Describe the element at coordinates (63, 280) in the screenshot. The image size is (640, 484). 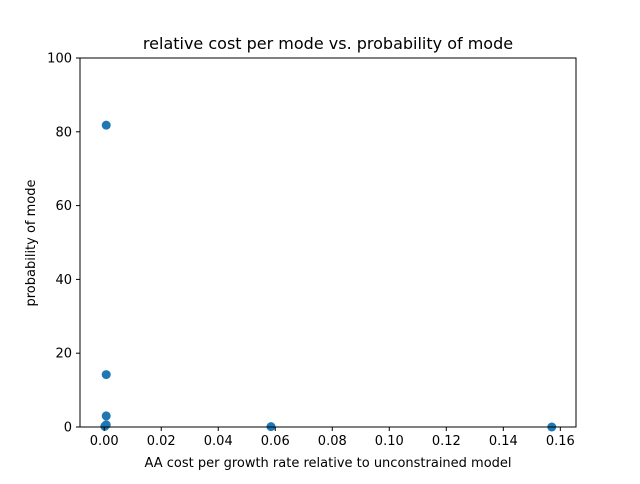
I see `y-tick-label-2: 40` at that location.